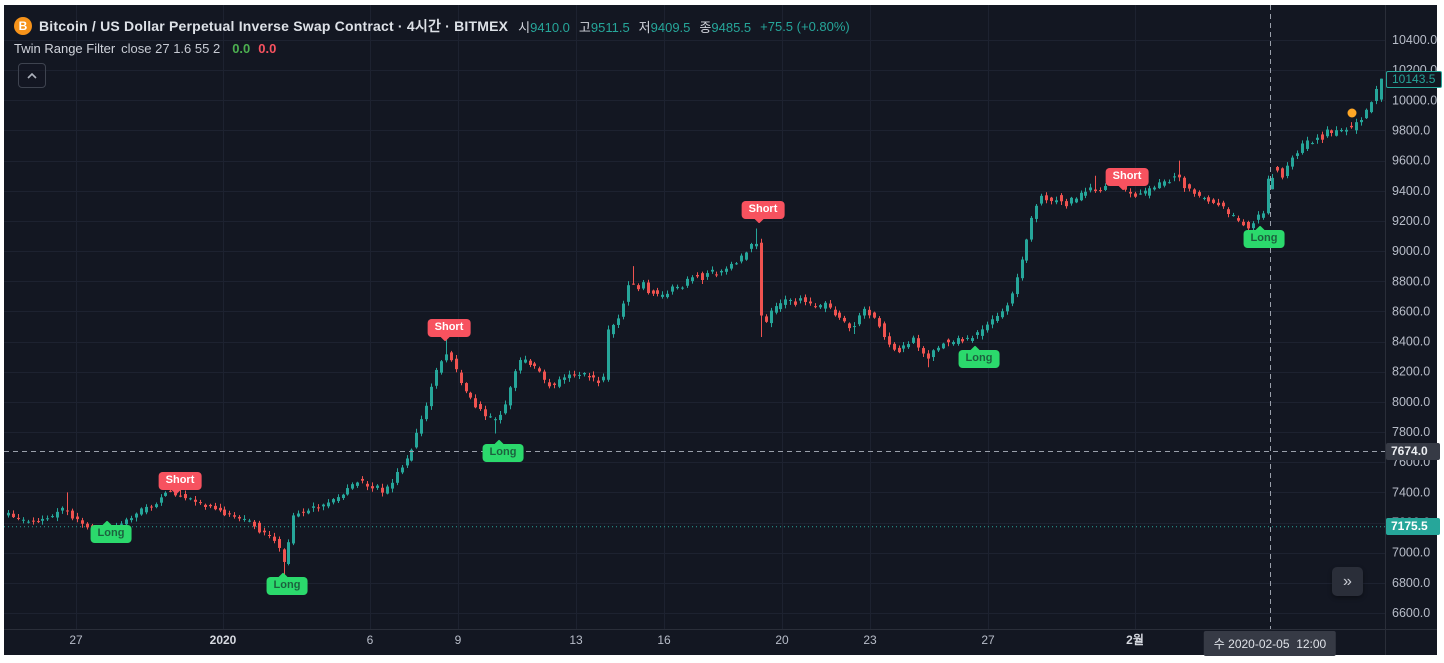 The height and width of the screenshot is (663, 1444). What do you see at coordinates (1411, 251) in the screenshot?
I see `price-tick-label: 9000.0` at bounding box center [1411, 251].